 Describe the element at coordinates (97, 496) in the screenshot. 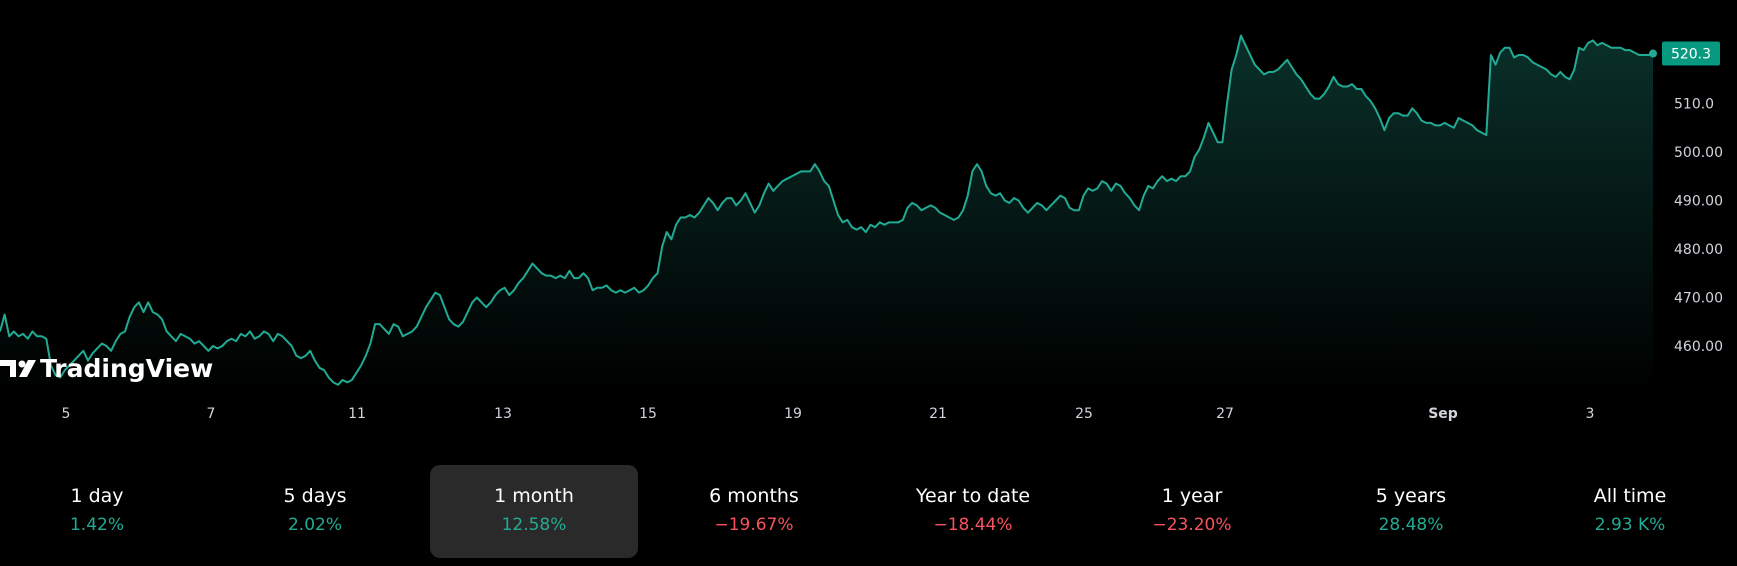

I see `period-label: 1 day` at that location.